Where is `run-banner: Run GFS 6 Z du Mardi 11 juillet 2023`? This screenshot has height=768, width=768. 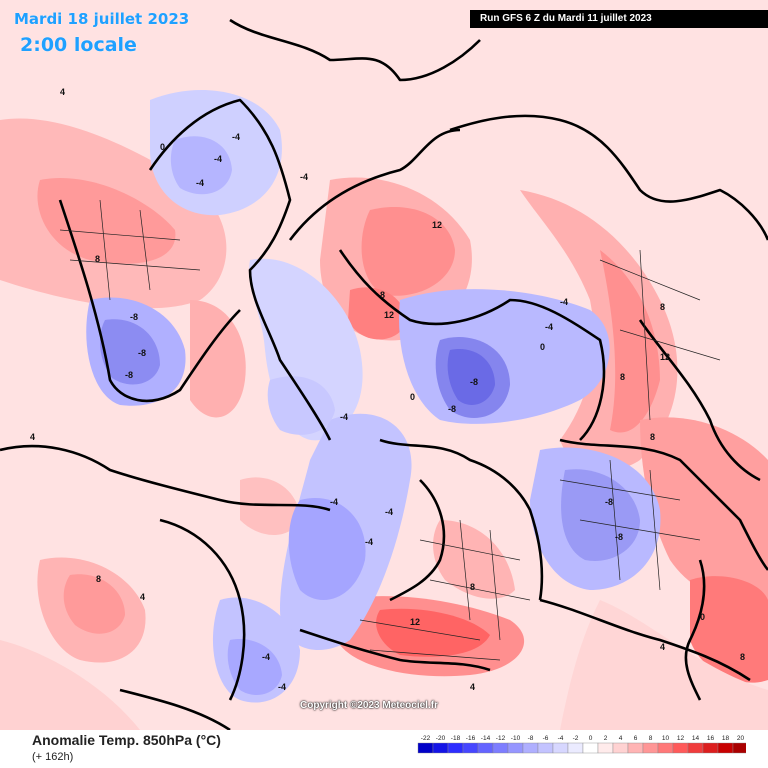
run-banner: Run GFS 6 Z du Mardi 11 juillet 2023 is located at coordinates (619, 19).